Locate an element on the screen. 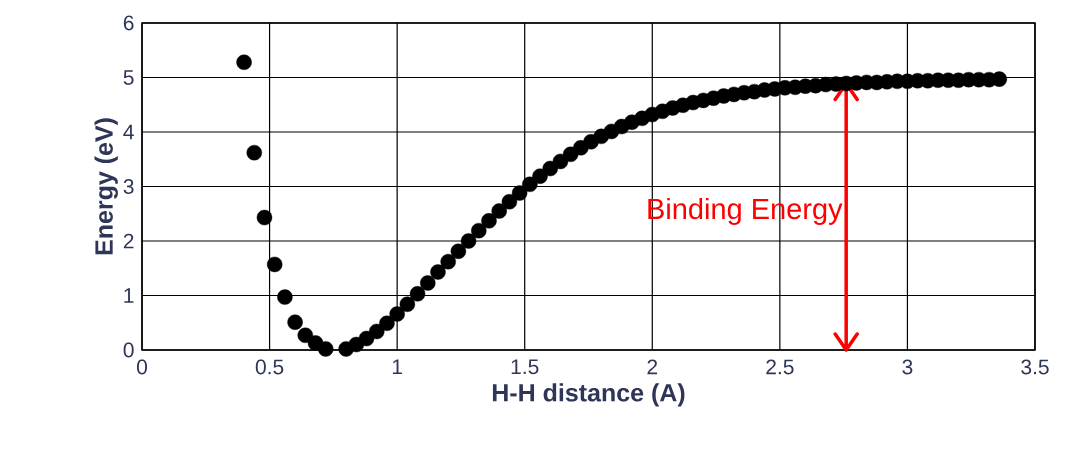 The width and height of the screenshot is (1069, 457). x-tick-label: 1 is located at coordinates (397, 366).